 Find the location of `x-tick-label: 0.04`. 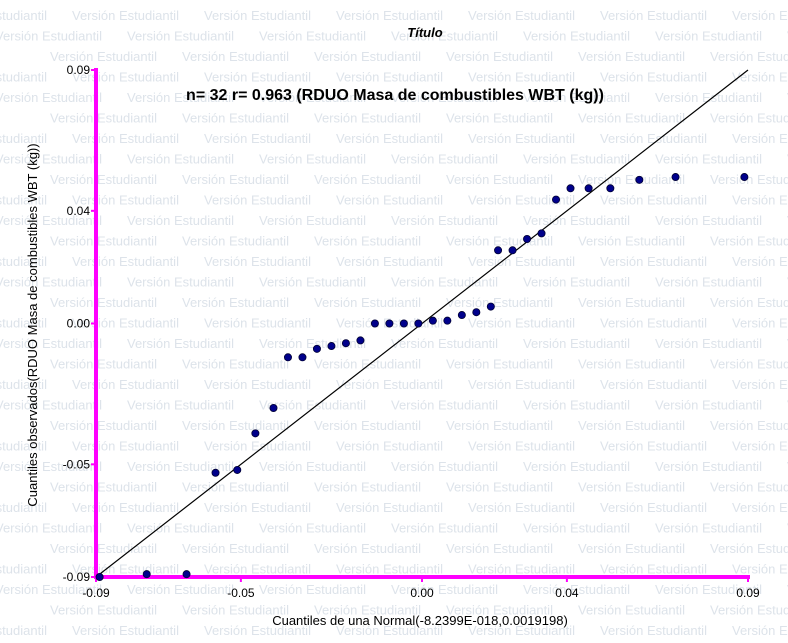

x-tick-label: 0.04 is located at coordinates (567, 593).